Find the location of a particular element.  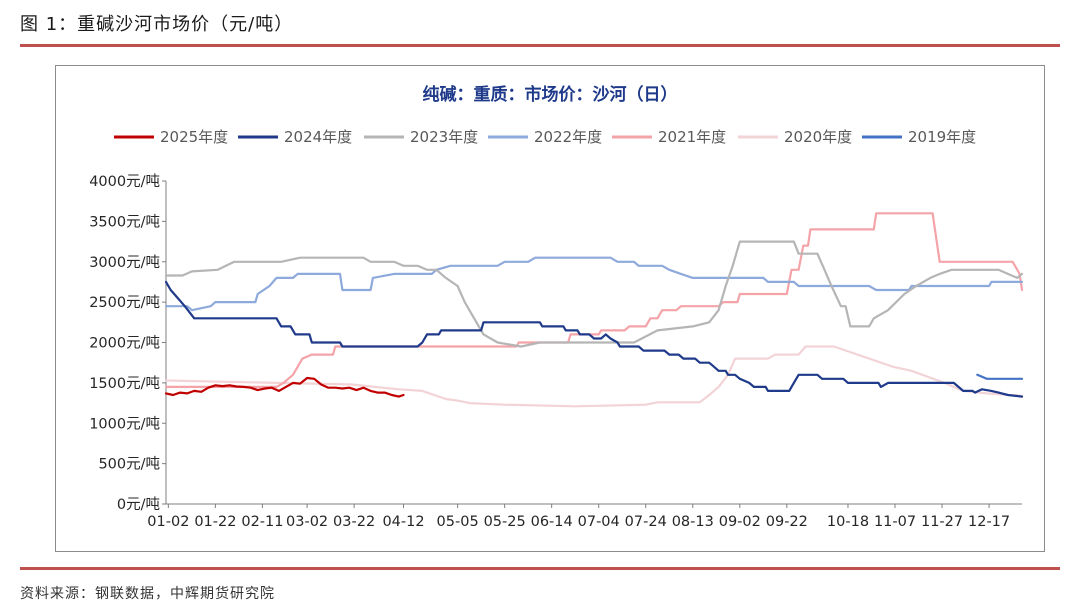

y-tick-label: 1500元/吨 is located at coordinates (124, 383).